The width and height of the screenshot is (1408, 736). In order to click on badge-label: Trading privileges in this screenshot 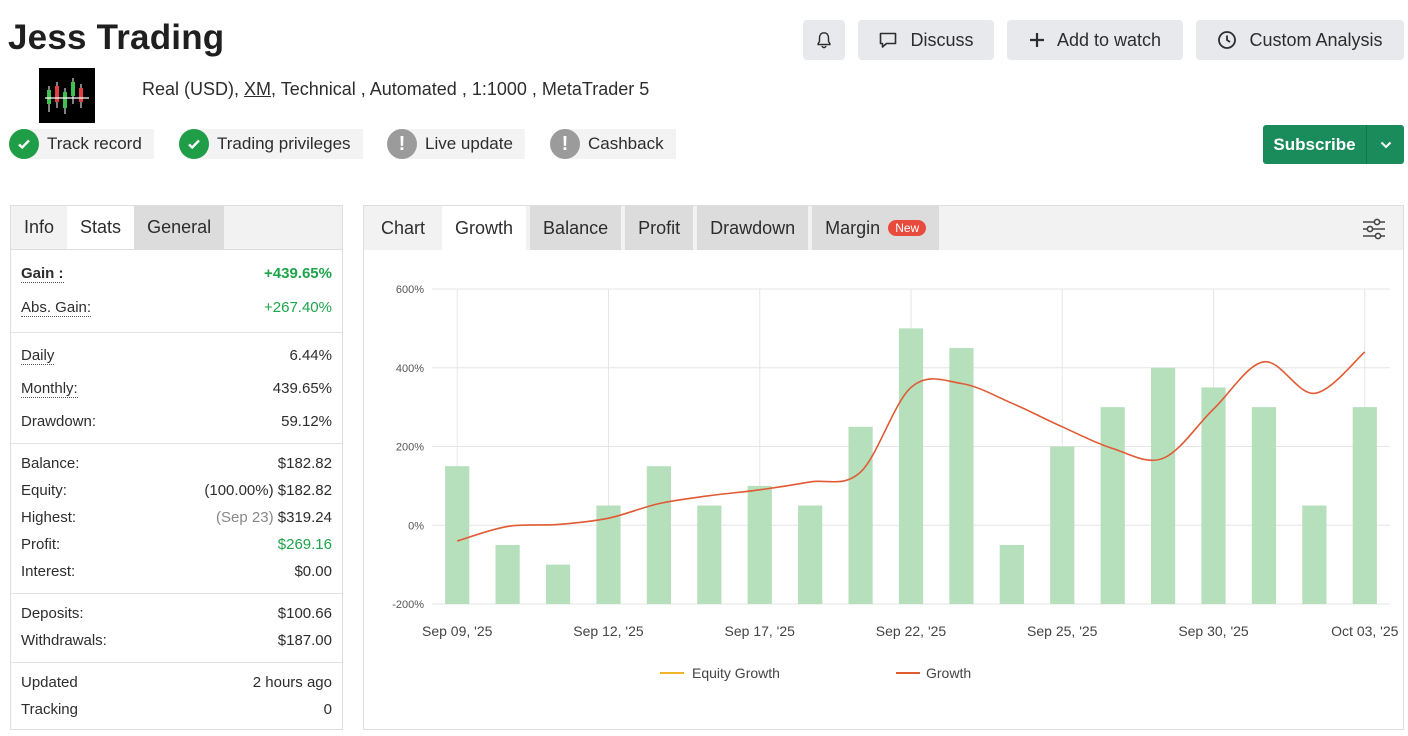, I will do `click(284, 143)`.